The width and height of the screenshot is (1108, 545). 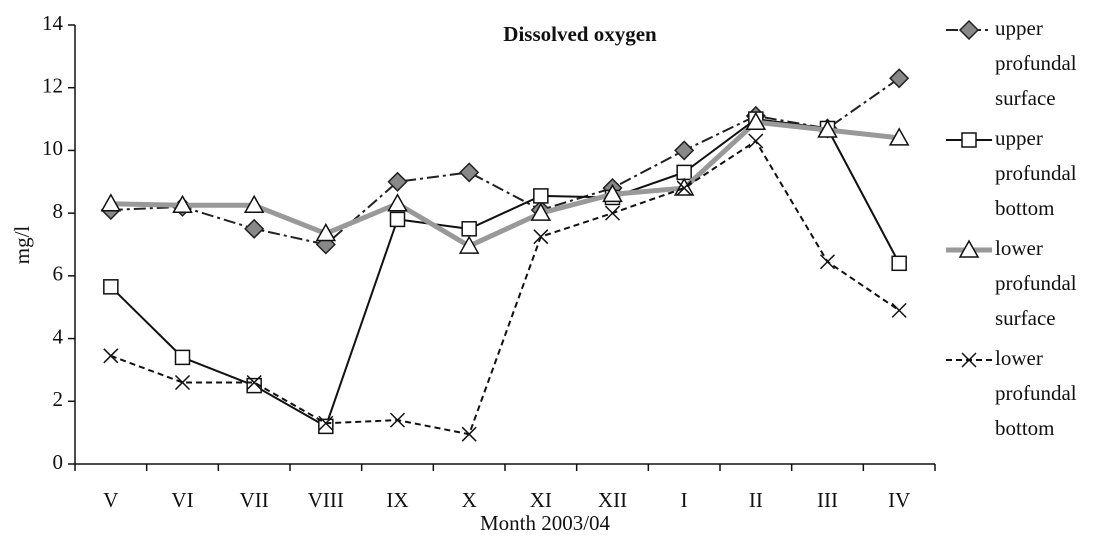 What do you see at coordinates (1036, 63) in the screenshot?
I see `legend-label: upper profundal surface` at bounding box center [1036, 63].